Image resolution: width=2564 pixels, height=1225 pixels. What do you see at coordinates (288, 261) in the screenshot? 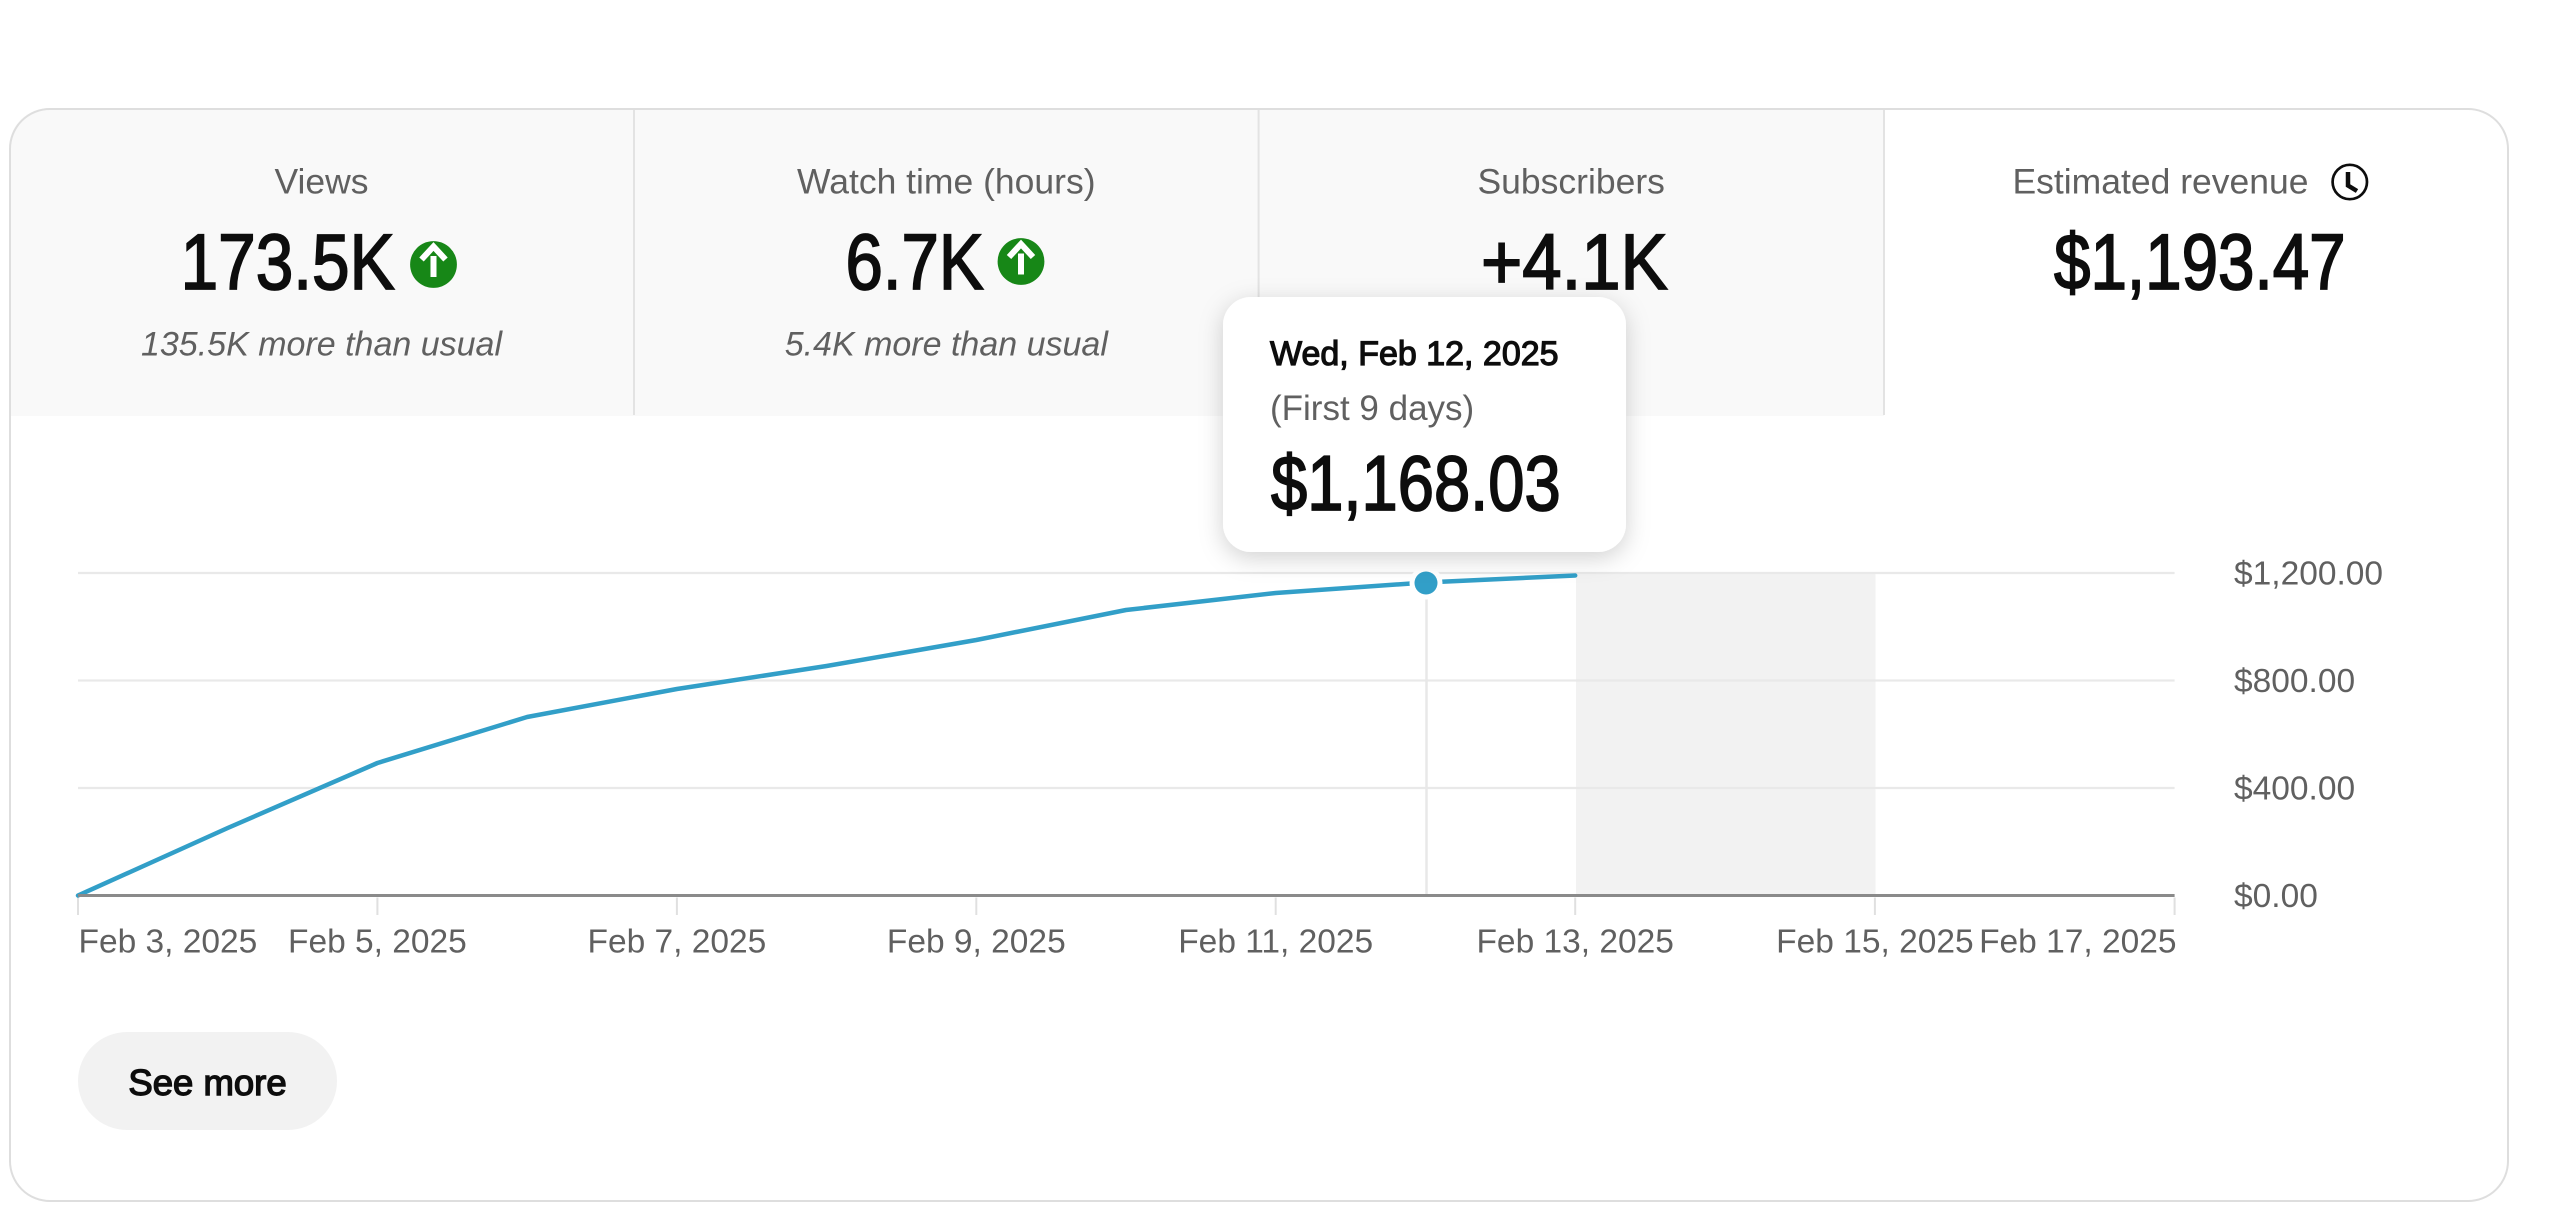
I see `svg-text: 173.5K` at bounding box center [288, 261].